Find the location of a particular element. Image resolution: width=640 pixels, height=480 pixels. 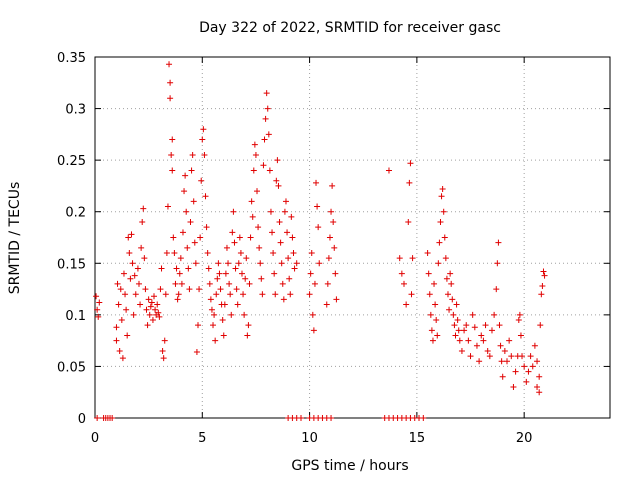

y-tick-label: 0.3 is located at coordinates (75, 110).